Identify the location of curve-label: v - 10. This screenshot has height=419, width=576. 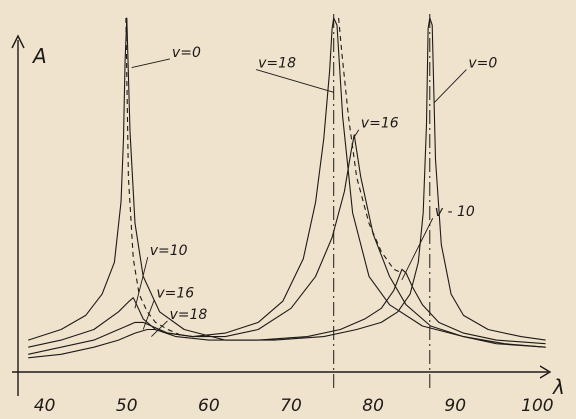
(455, 212).